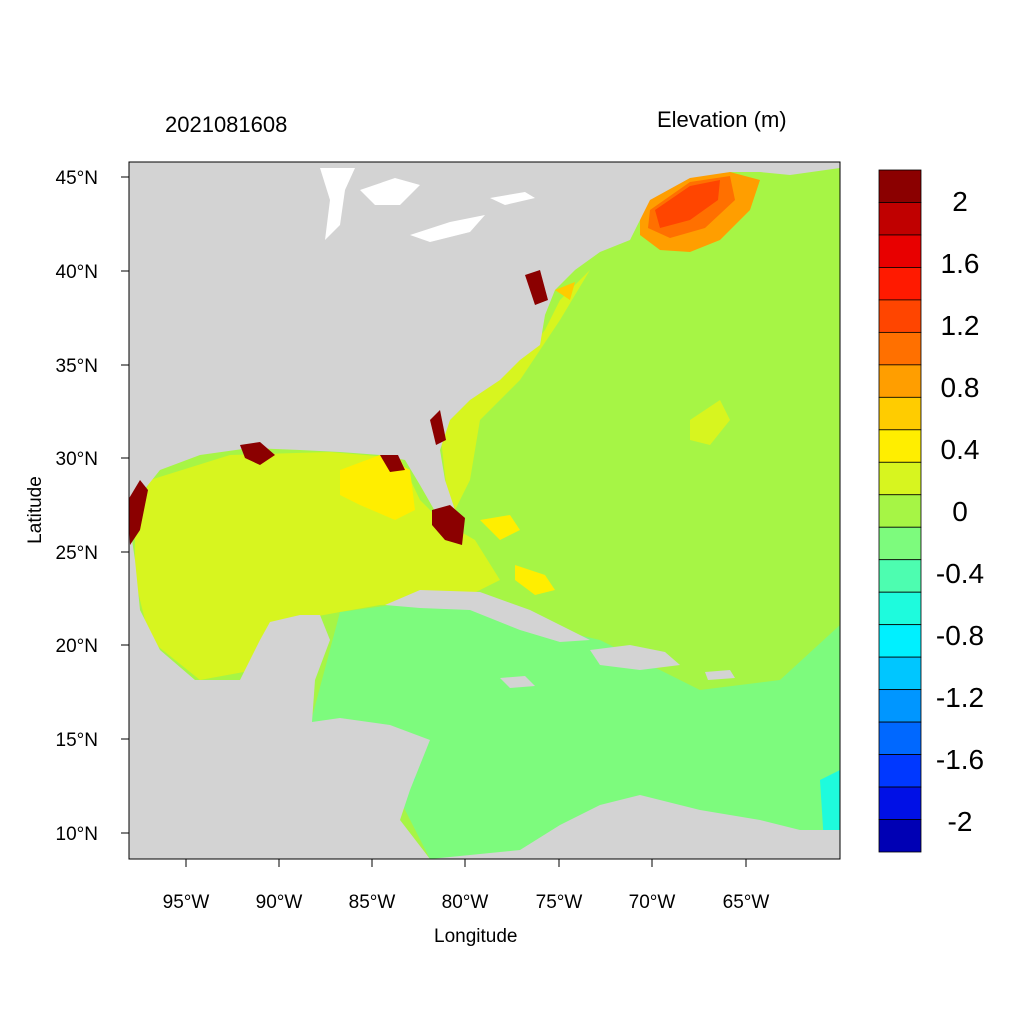 The width and height of the screenshot is (1024, 1024). Describe the element at coordinates (138, 512) in the screenshot. I see `texas-surge` at that location.